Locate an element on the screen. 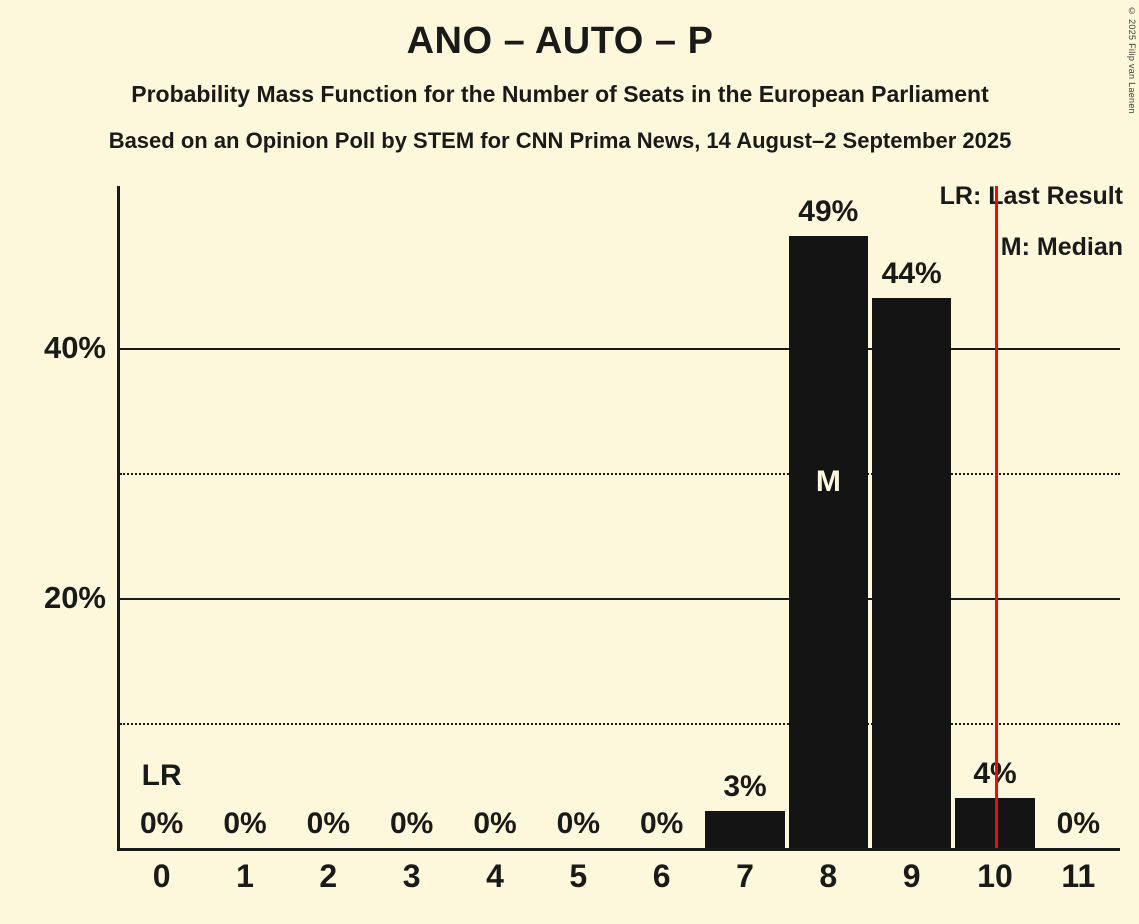 This screenshot has height=924, width=1139. x-axis-tick-label: 5 is located at coordinates (578, 876).